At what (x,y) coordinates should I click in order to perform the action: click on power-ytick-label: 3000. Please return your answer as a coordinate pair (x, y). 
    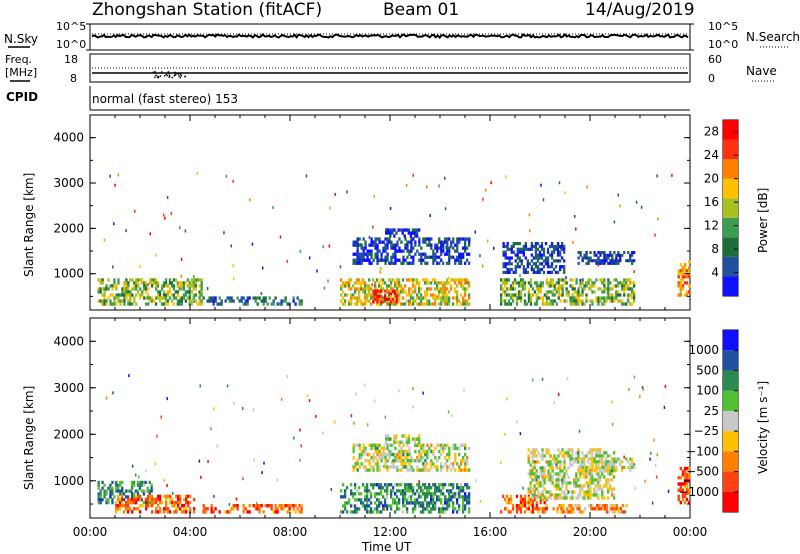
    Looking at the image, I should click on (68, 183).